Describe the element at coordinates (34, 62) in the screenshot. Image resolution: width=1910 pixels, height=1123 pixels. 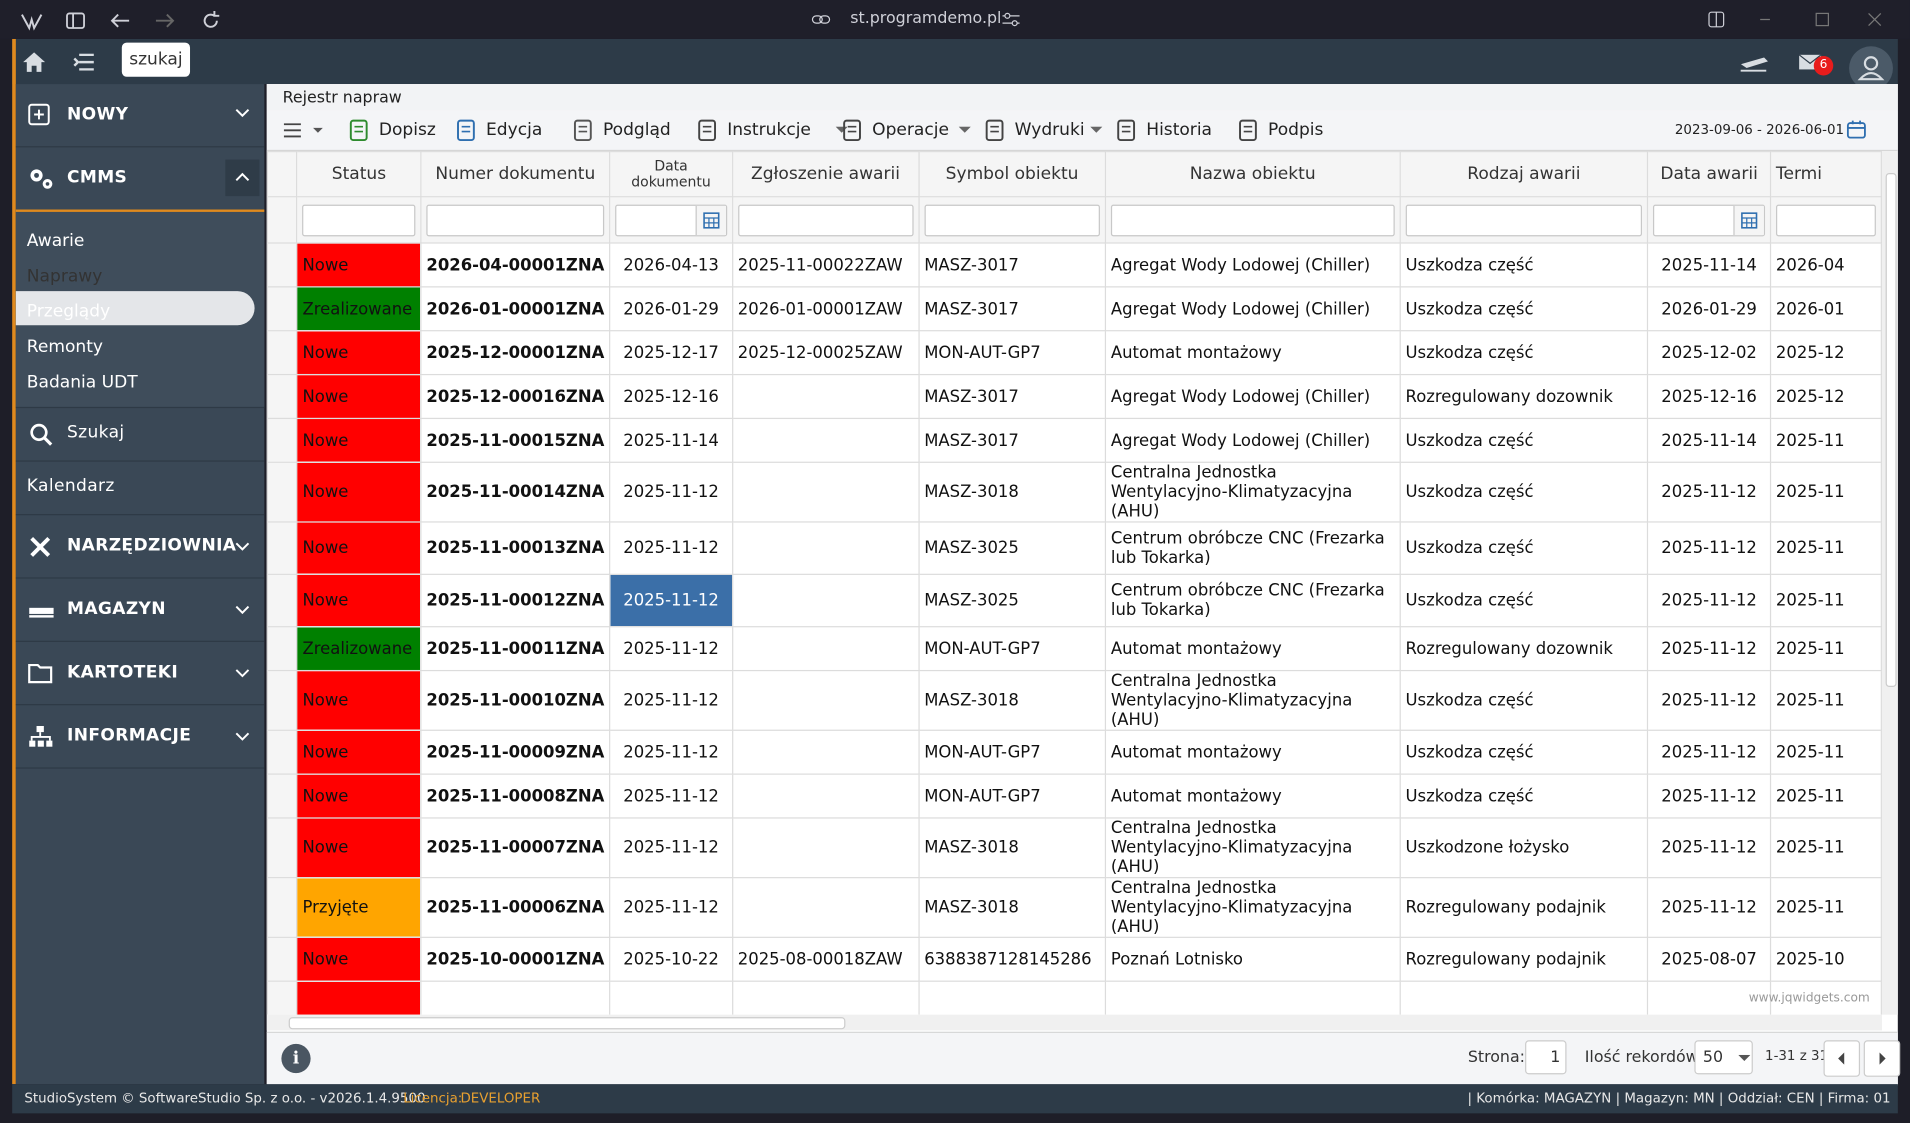
I see `home-icon` at that location.